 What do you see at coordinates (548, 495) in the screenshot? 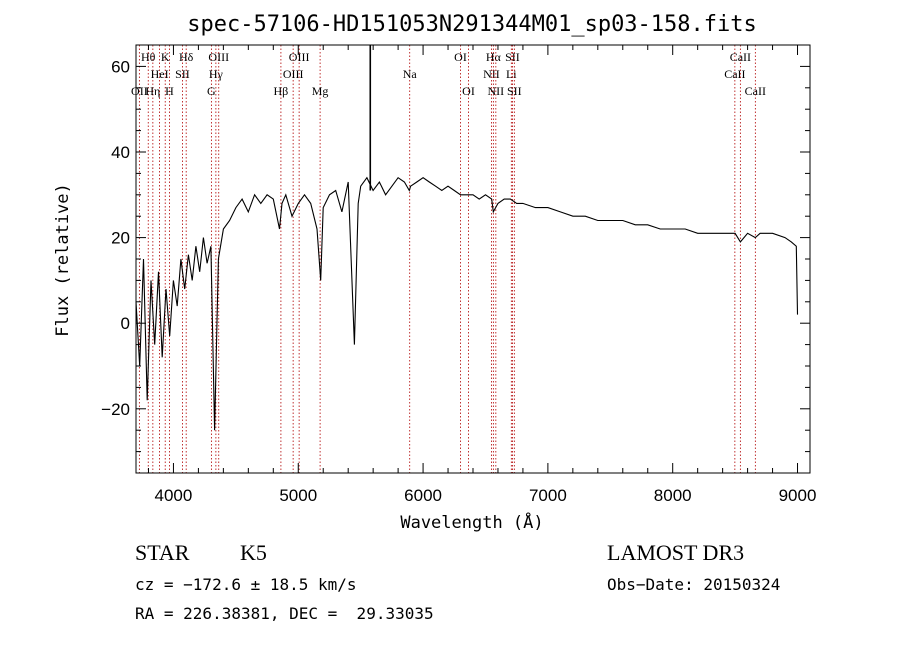
I see `x-tick-label: 7000` at bounding box center [548, 495].